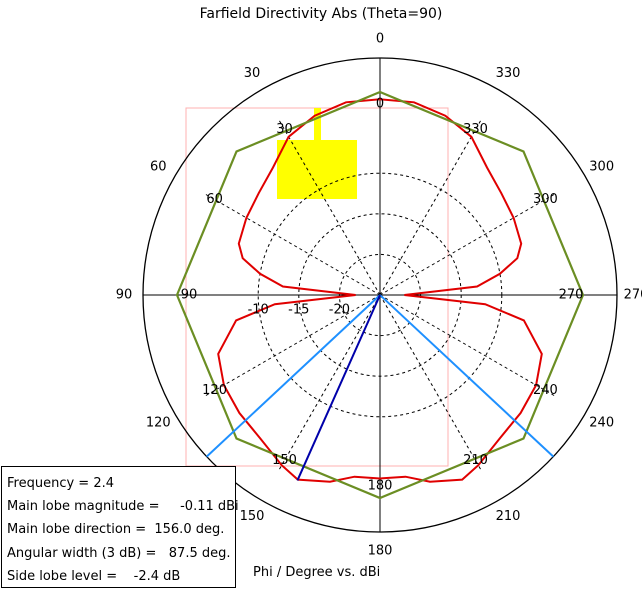 This screenshot has width=642, height=591. What do you see at coordinates (123, 507) in the screenshot?
I see `info-main-lobe-magnitude: Main lobe magnitude = -0.11 dBi` at bounding box center [123, 507].